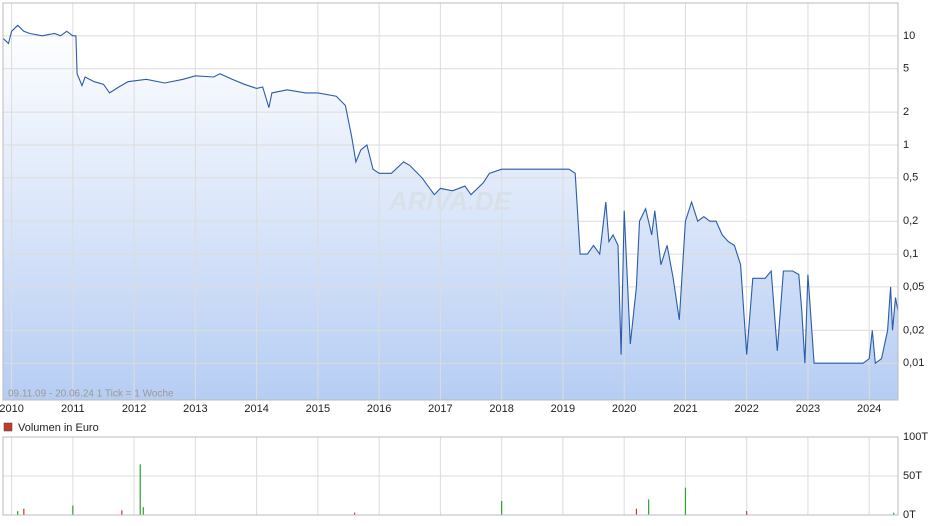 This screenshot has height=526, width=940. Describe the element at coordinates (440, 409) in the screenshot. I see `x-tick-label: 2017` at that location.